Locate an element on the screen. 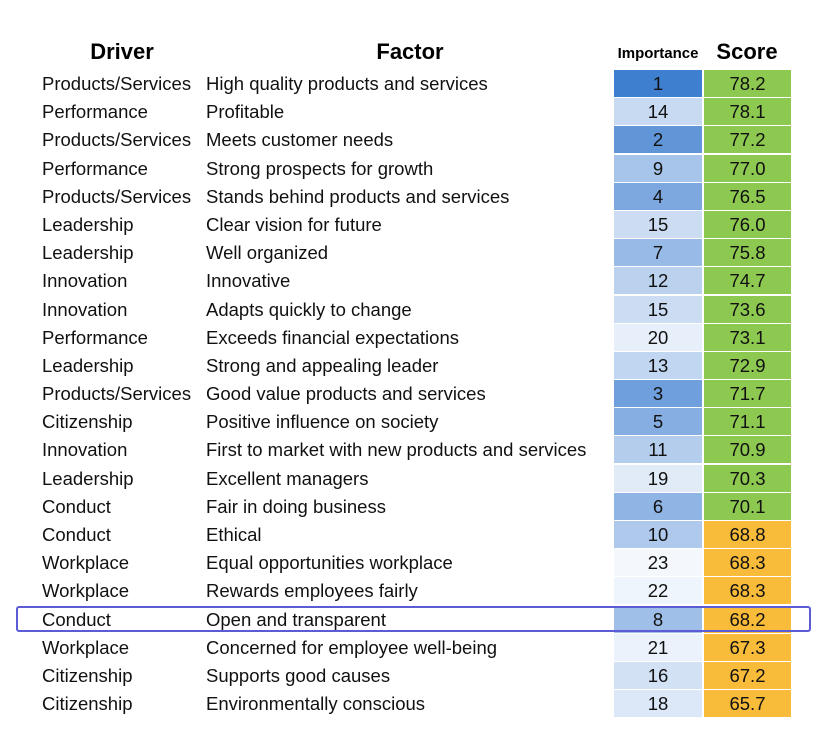  header-importance: Importance is located at coordinates (658, 53).